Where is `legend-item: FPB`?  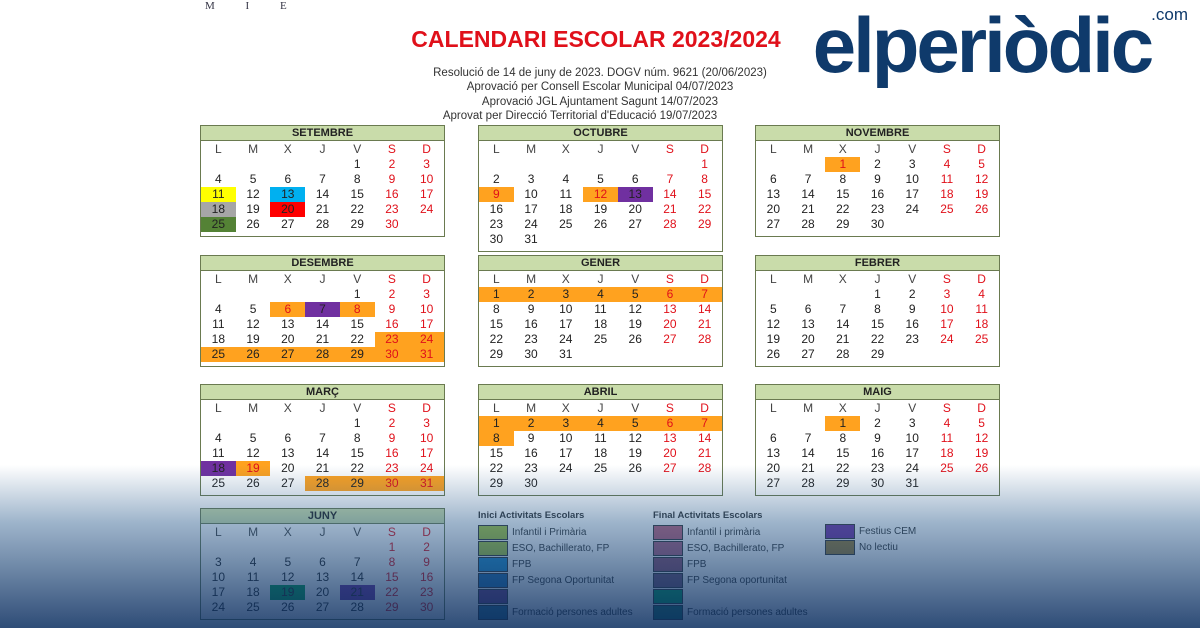 legend-item: FPB is located at coordinates (563, 564).